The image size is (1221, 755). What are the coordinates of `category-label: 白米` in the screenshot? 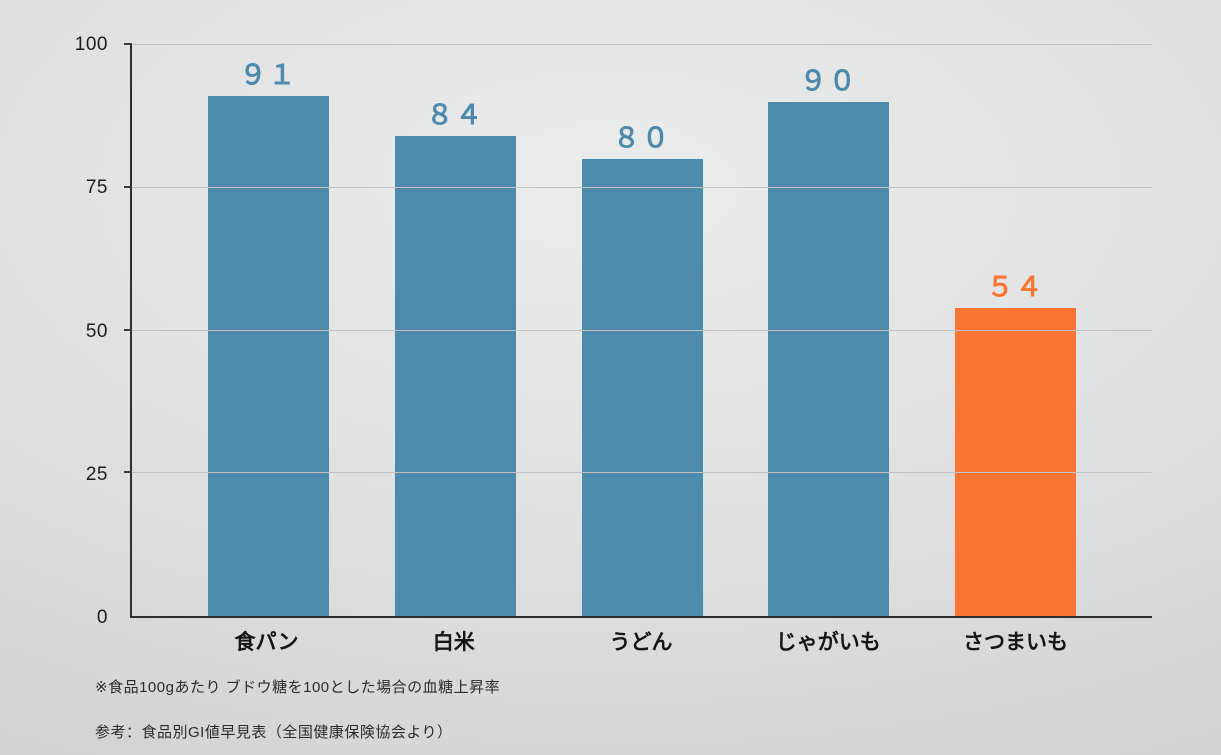 It's located at (453, 642).